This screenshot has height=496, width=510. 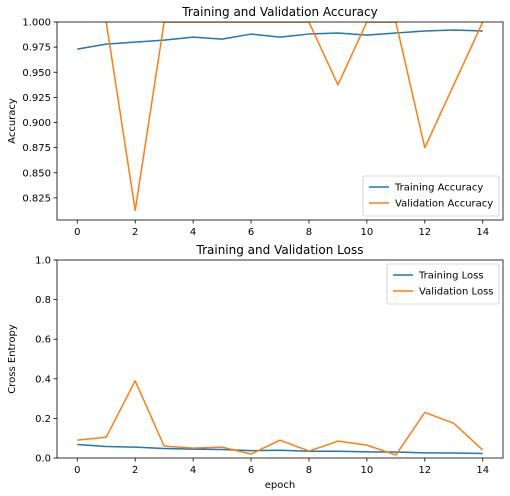 What do you see at coordinates (193, 470) in the screenshot?
I see `loss-x-tick-label: 4` at bounding box center [193, 470].